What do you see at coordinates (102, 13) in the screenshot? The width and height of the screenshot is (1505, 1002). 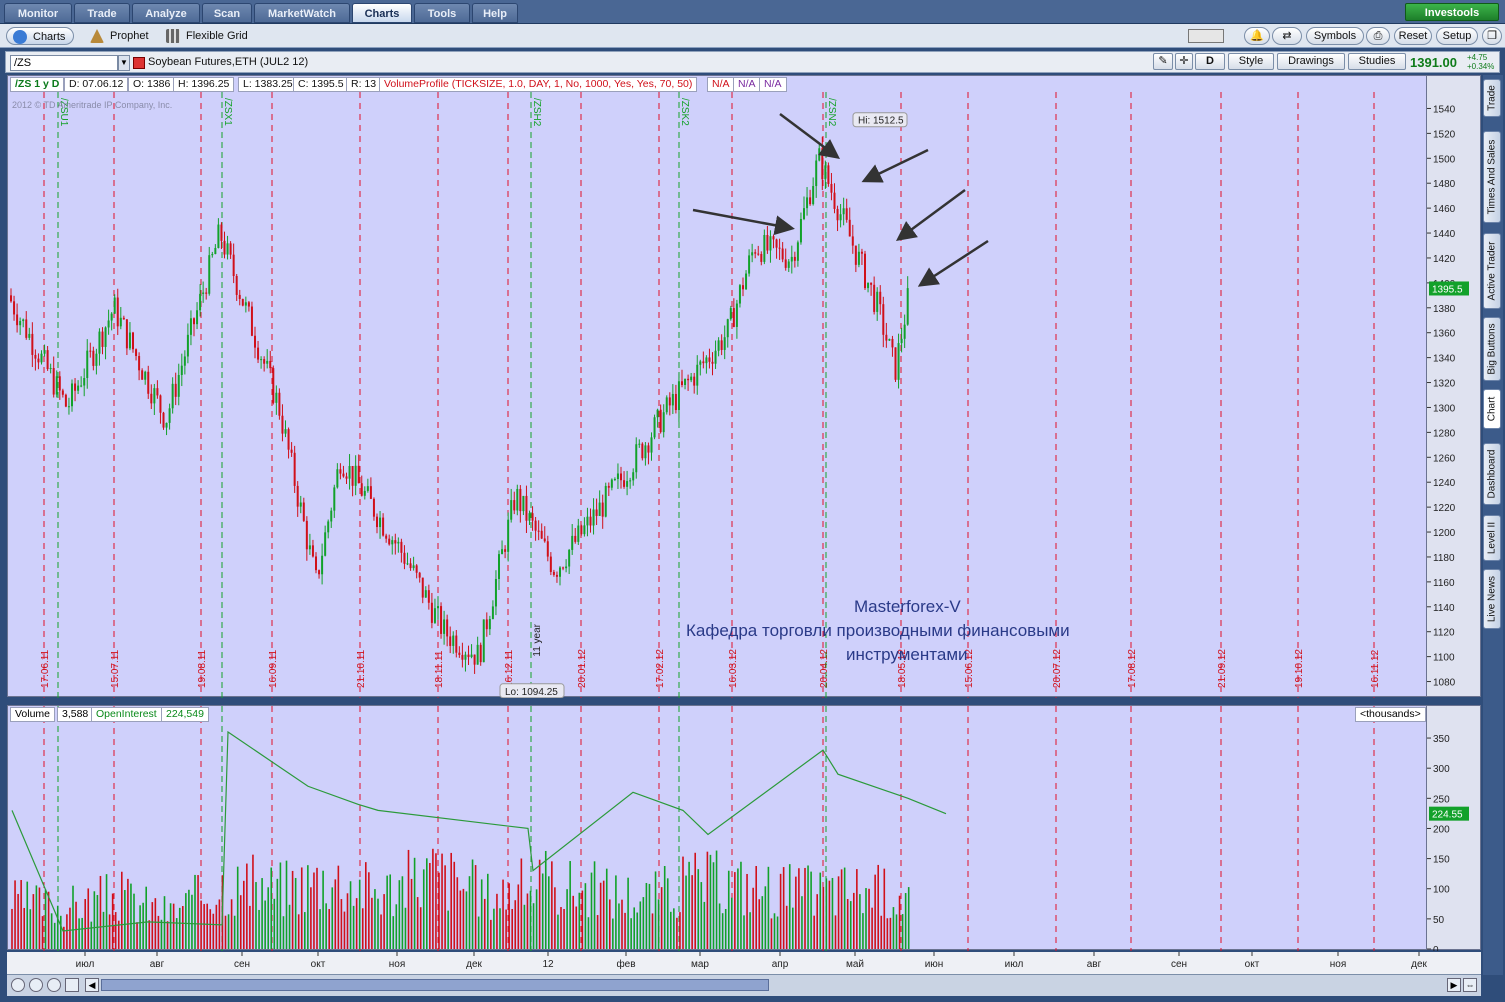 I see `tab-trade: Trade` at bounding box center [102, 13].